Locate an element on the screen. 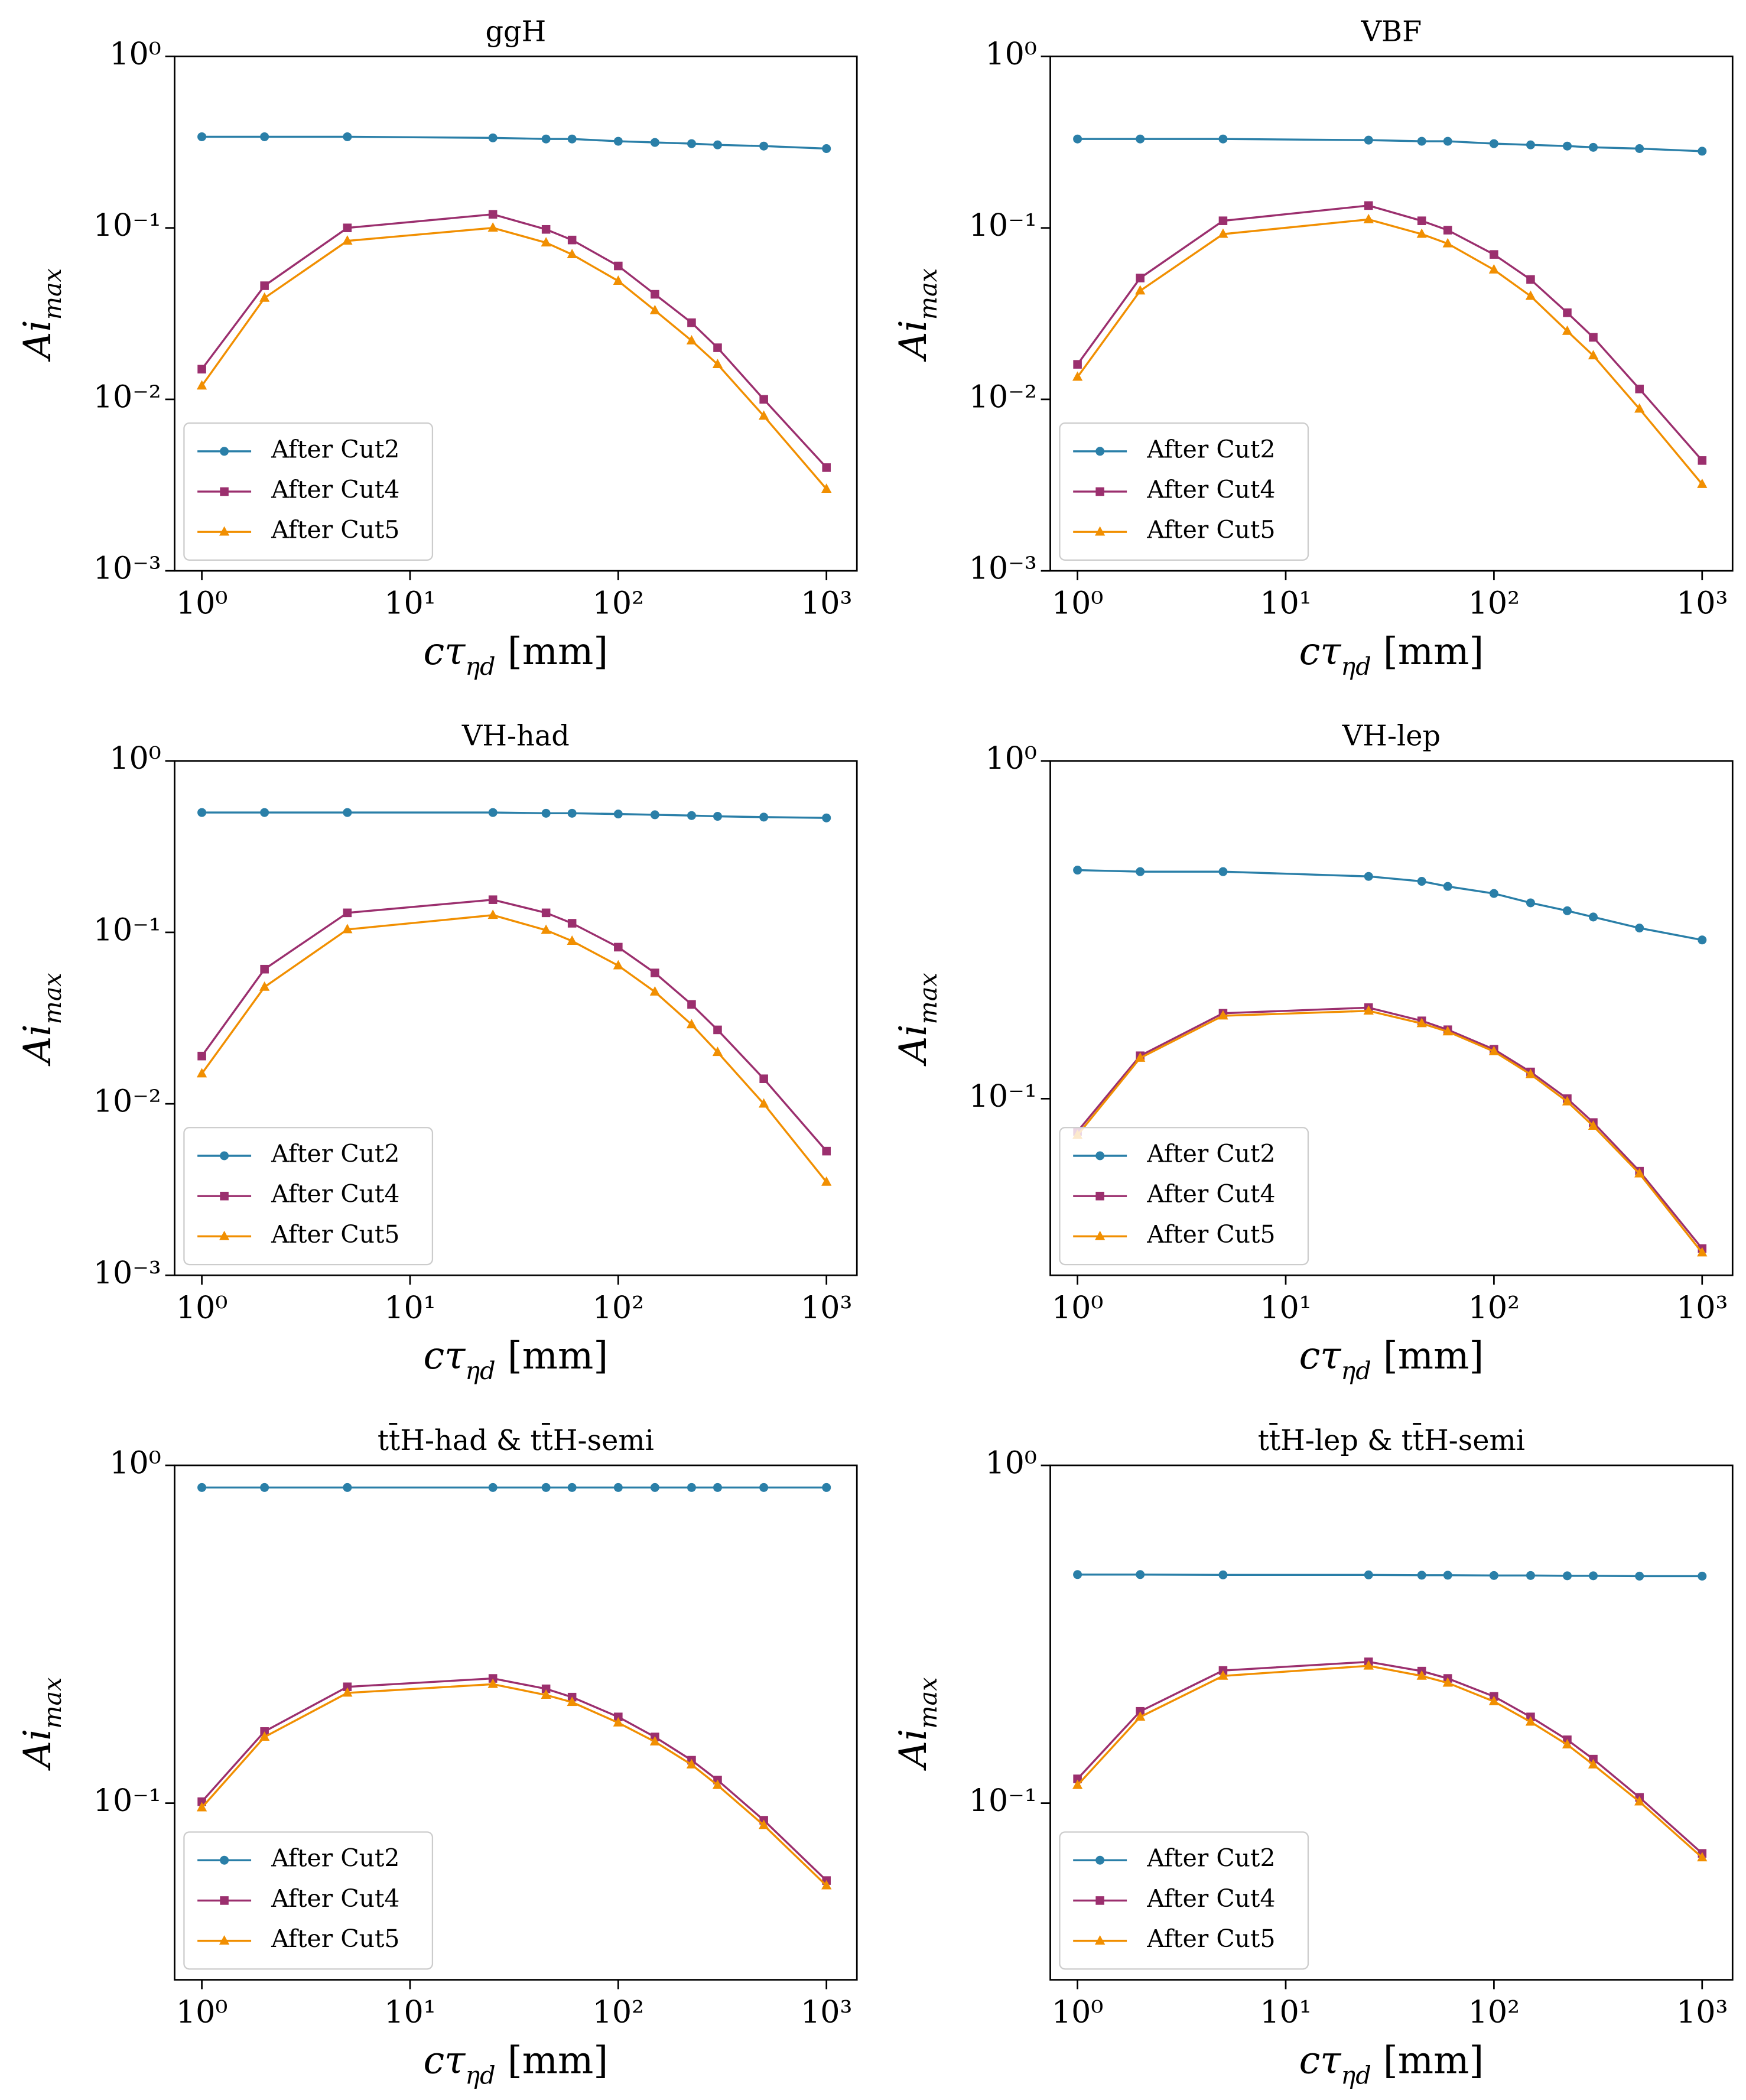  subplot-title: tt̄H-lep & tt̄H-semi is located at coordinates (1391, 1439).